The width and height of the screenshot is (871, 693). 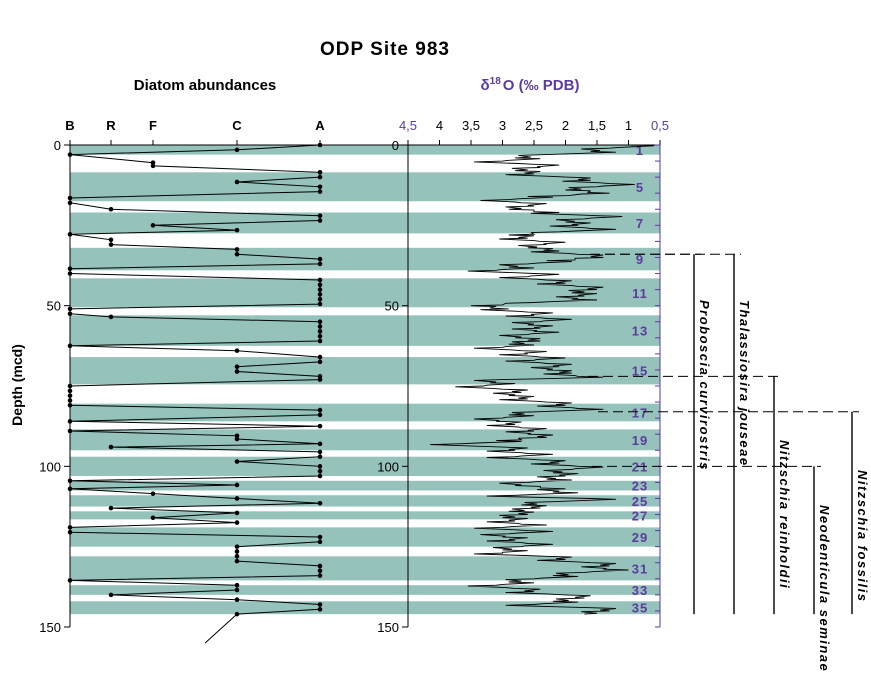 What do you see at coordinates (221, 628) in the screenshot?
I see `diatom-line-tail` at bounding box center [221, 628].